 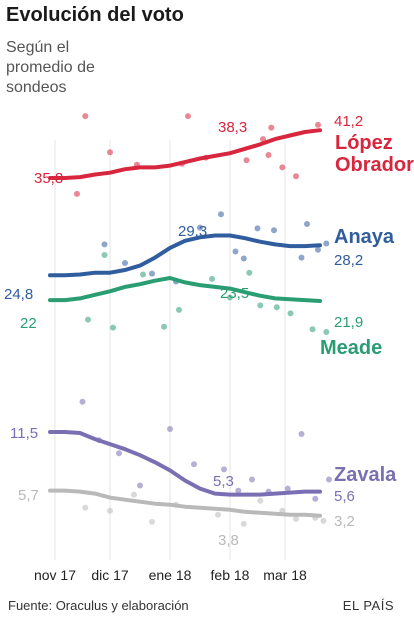 What do you see at coordinates (18, 294) in the screenshot?
I see `series-start-label: 24,8` at bounding box center [18, 294].